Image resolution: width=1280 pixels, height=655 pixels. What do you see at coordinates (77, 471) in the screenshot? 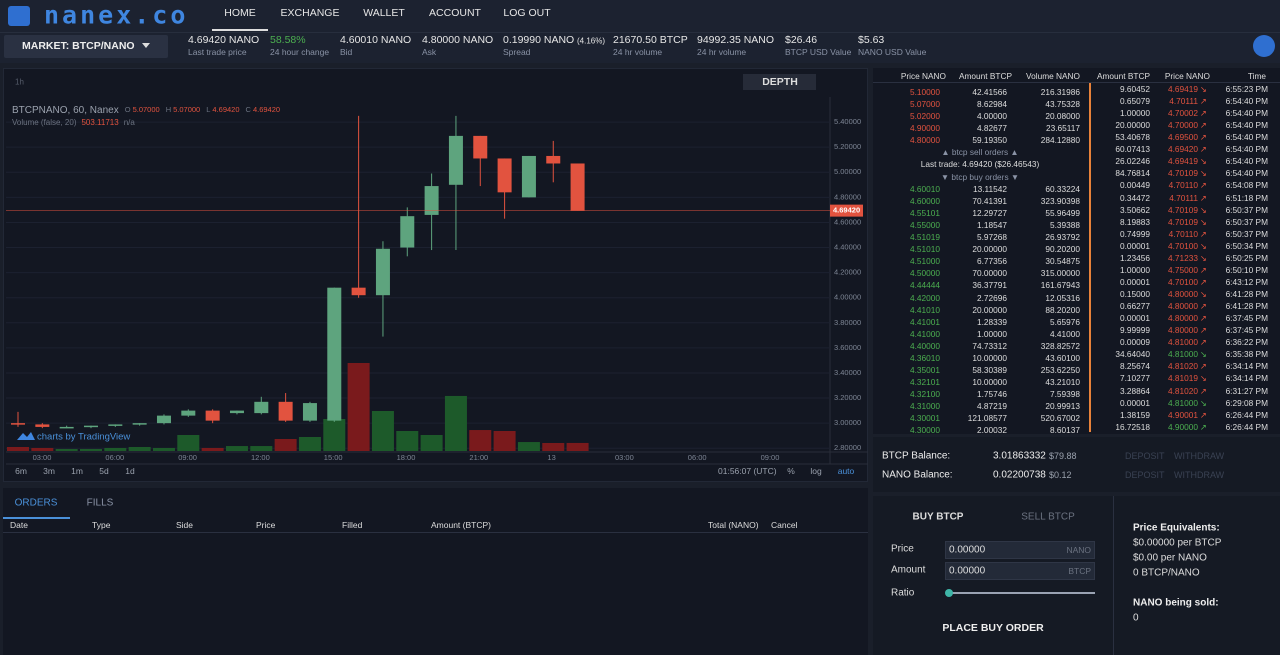
I see `range-button: 1m` at bounding box center [77, 471].